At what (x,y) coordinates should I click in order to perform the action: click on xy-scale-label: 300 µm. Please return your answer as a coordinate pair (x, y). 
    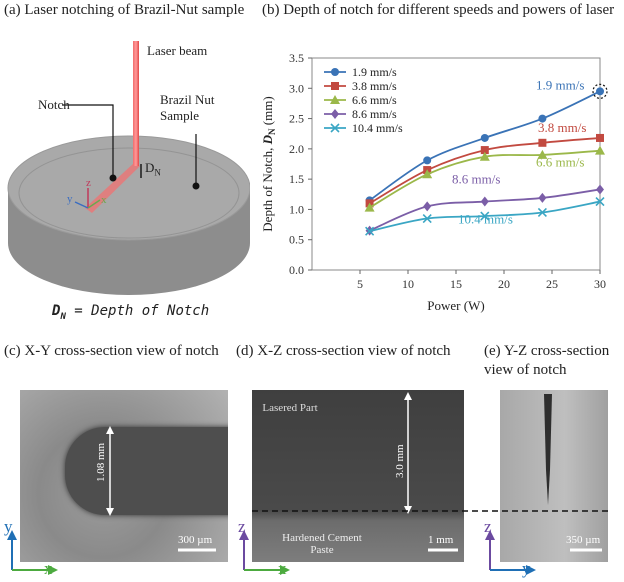
    Looking at the image, I should click on (195, 540).